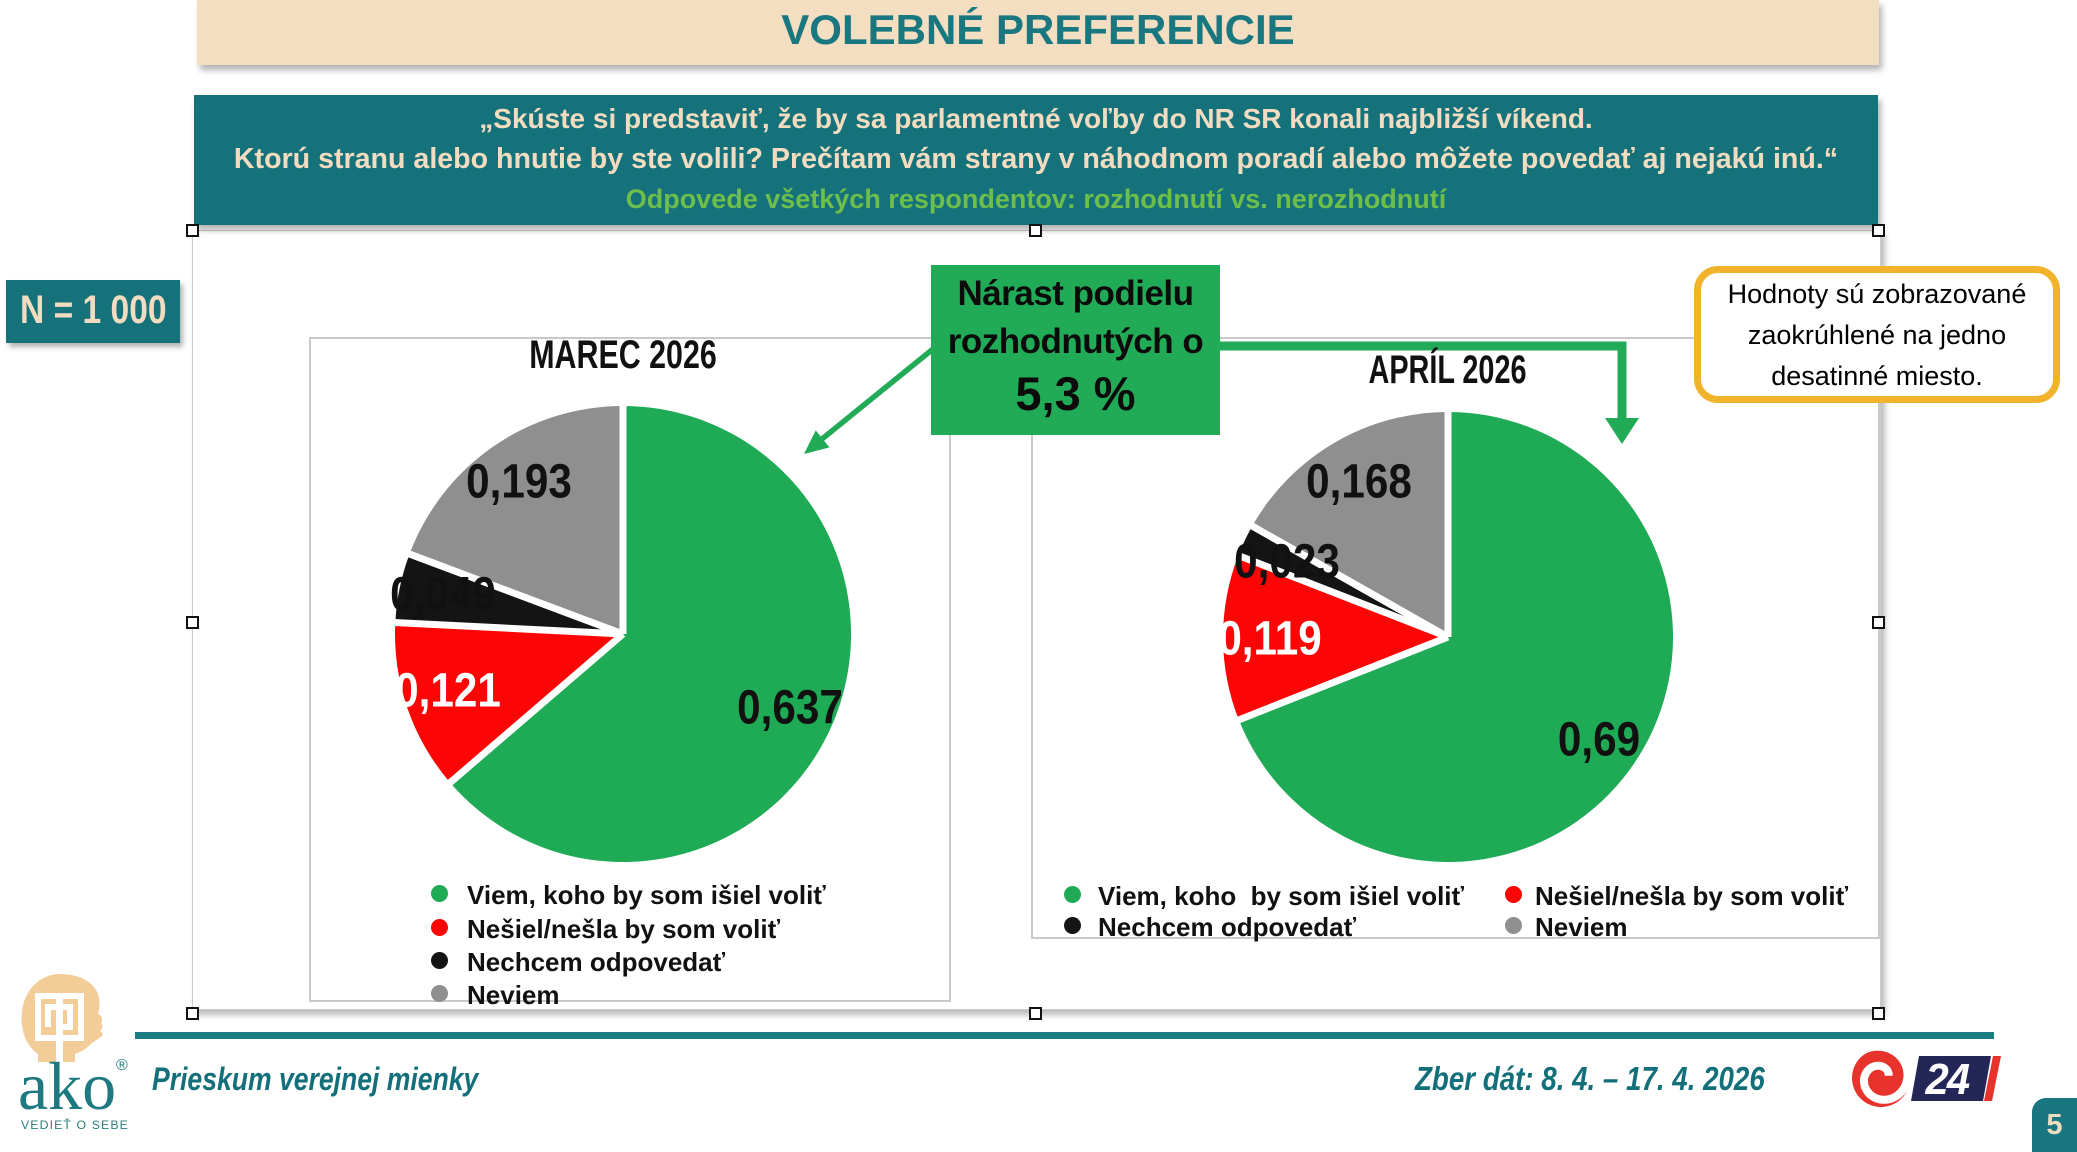  What do you see at coordinates (67, 1086) in the screenshot?
I see `svg-text: ako` at bounding box center [67, 1086].